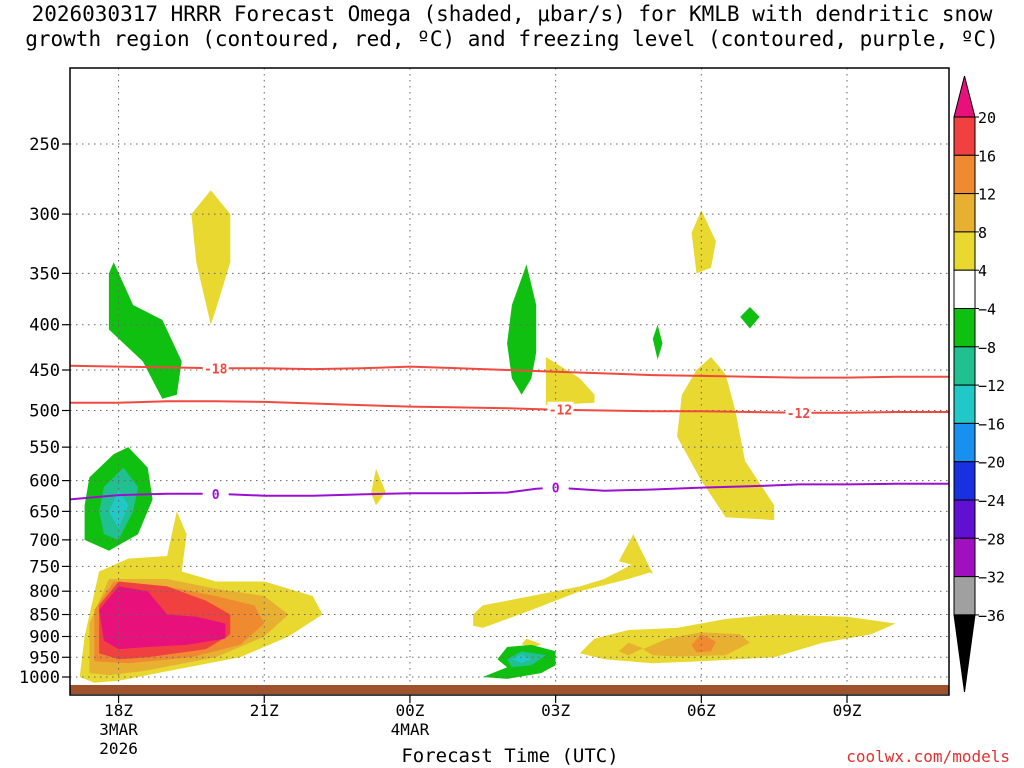 The width and height of the screenshot is (1024, 768). I want to click on dendritic-bottom-label-1: -12, so click(798, 414).